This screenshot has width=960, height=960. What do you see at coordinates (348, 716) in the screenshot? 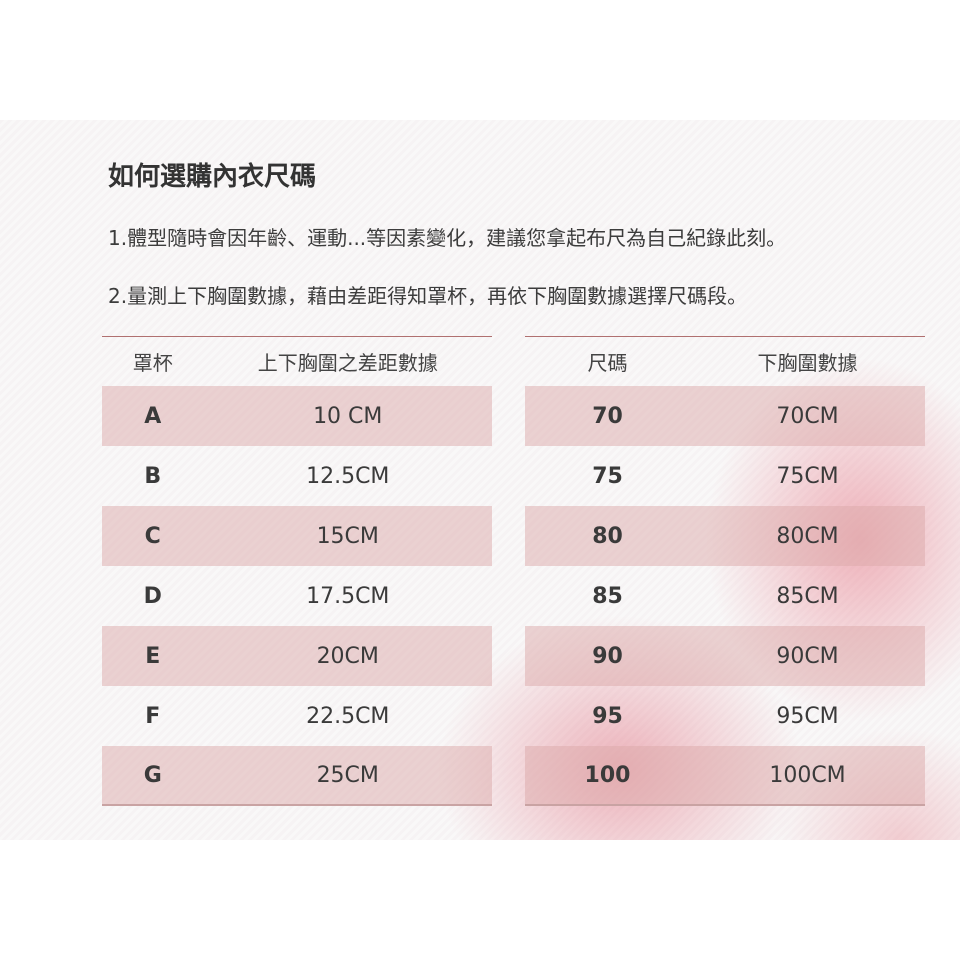
I see `table-cell: 22.5CM` at bounding box center [348, 716].